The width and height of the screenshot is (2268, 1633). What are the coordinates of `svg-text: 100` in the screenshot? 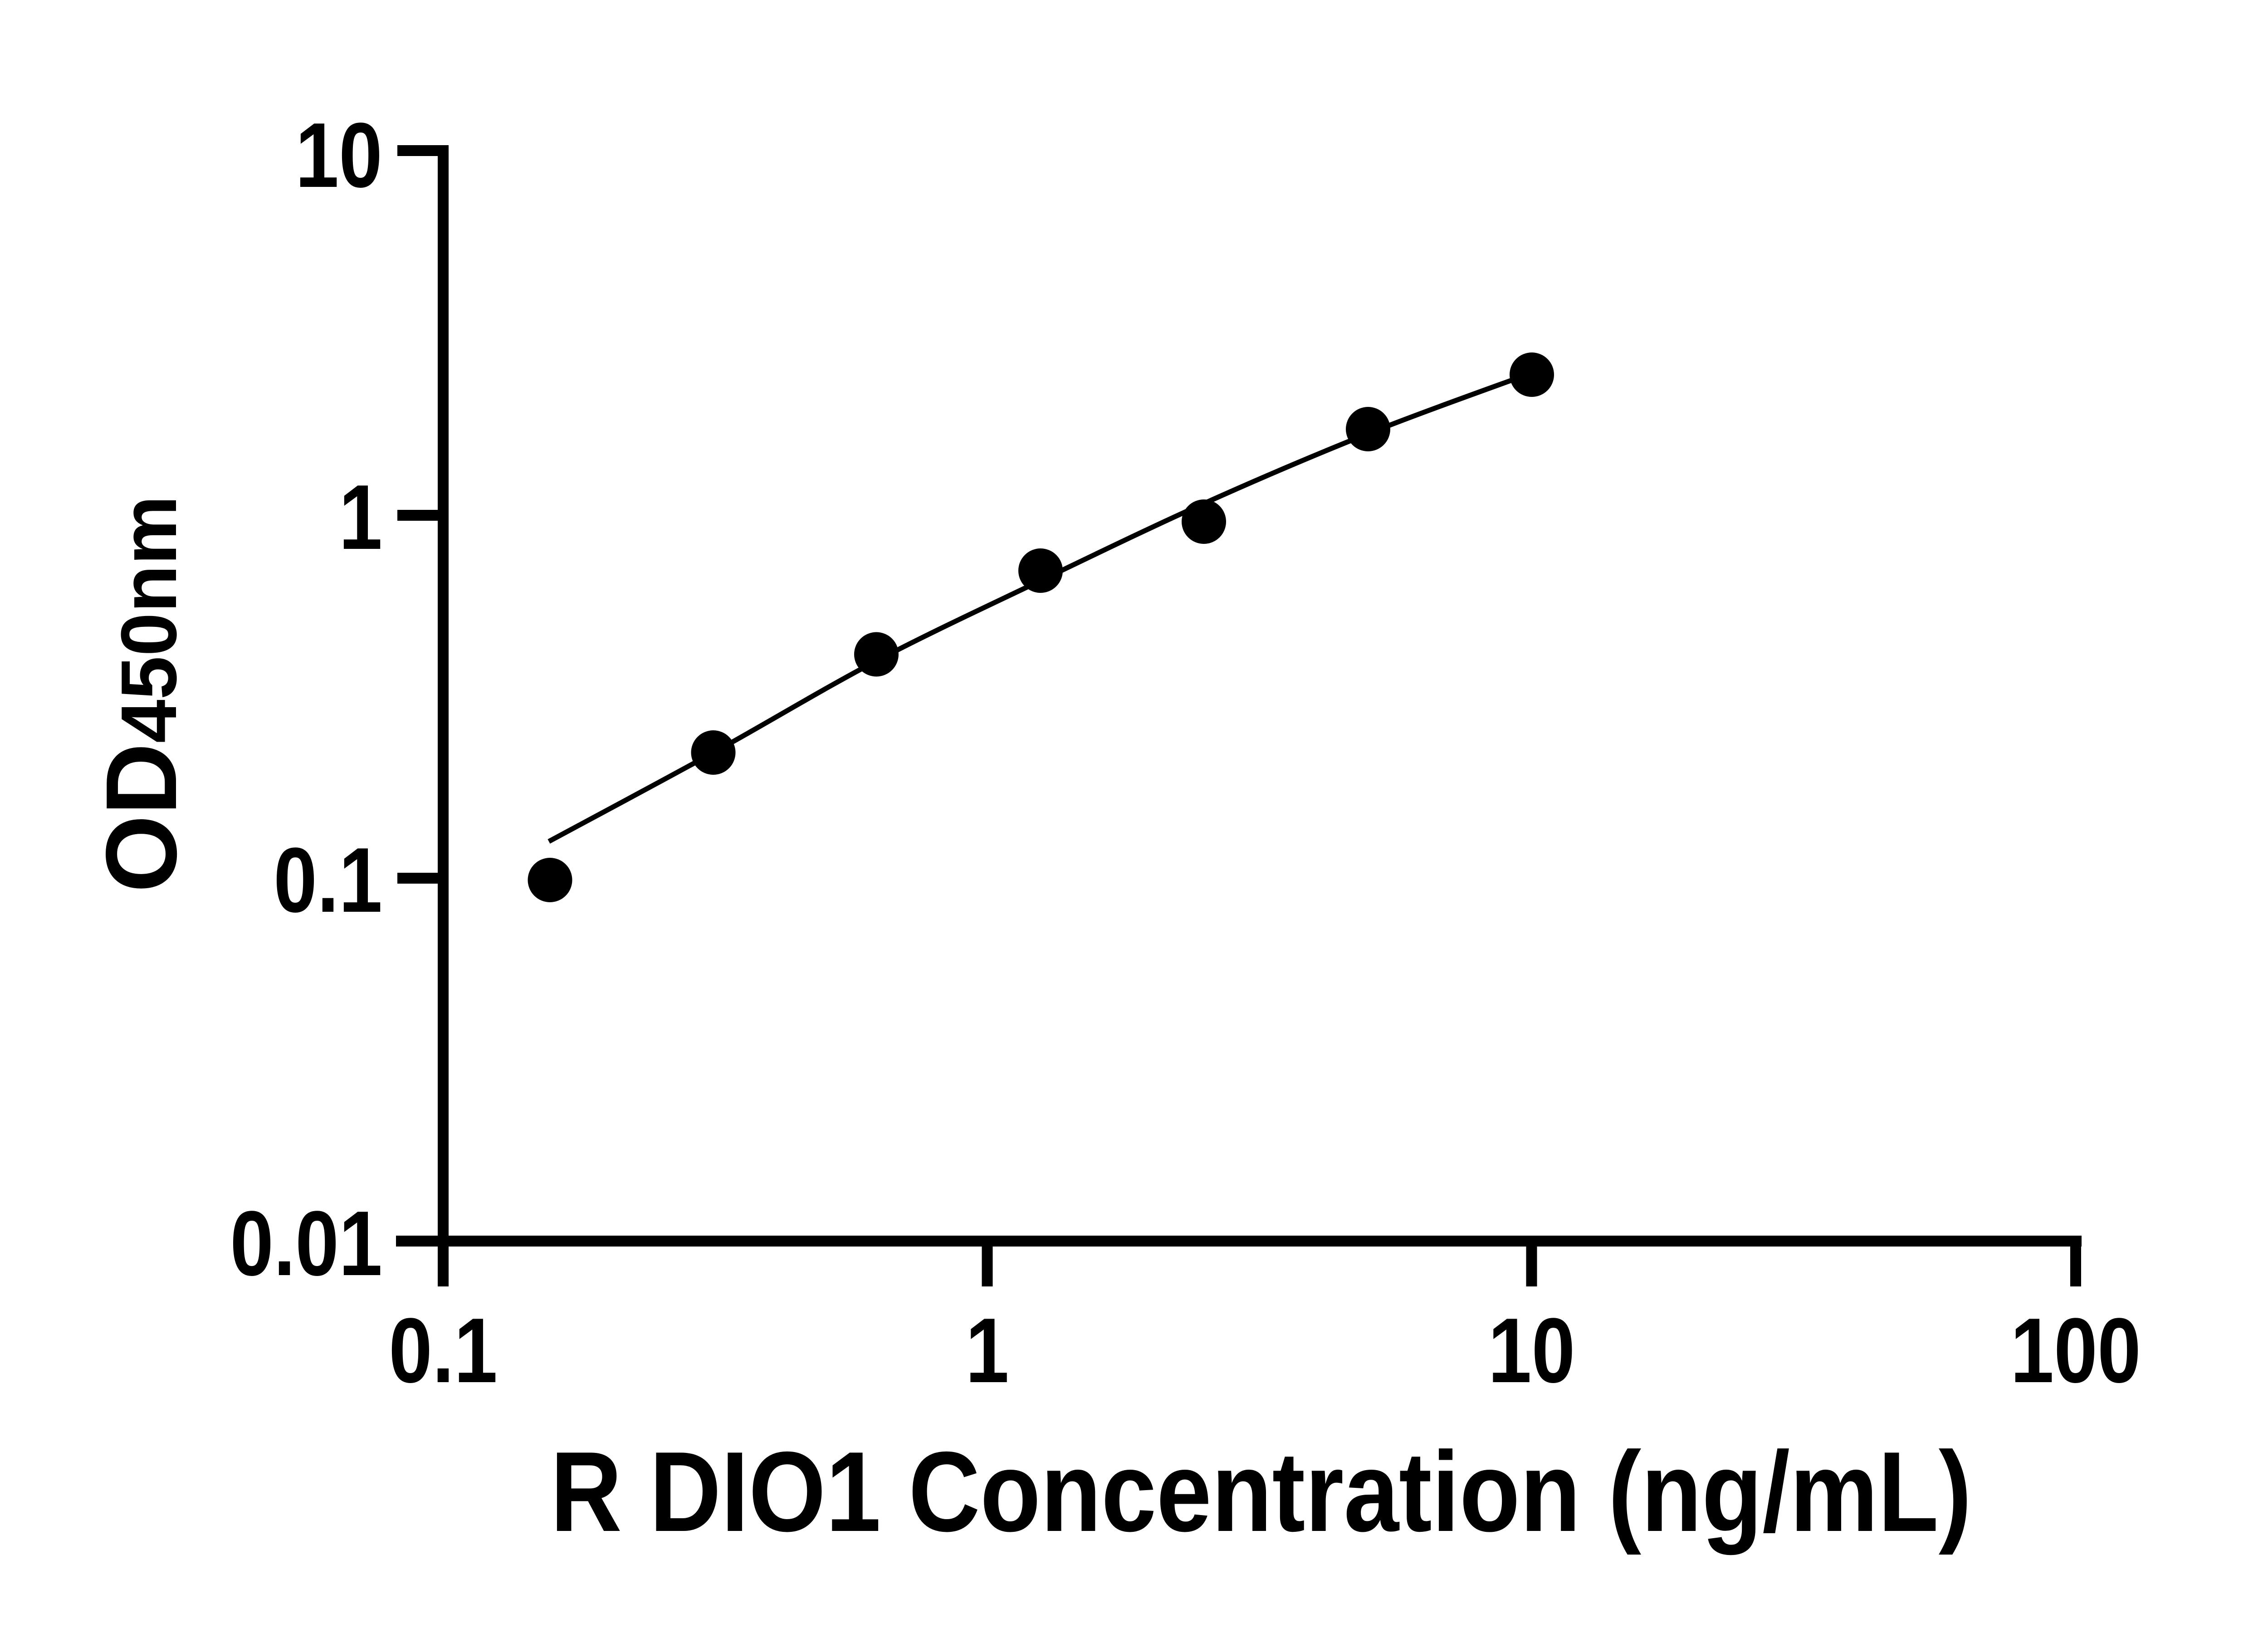 It's located at (2076, 1350).